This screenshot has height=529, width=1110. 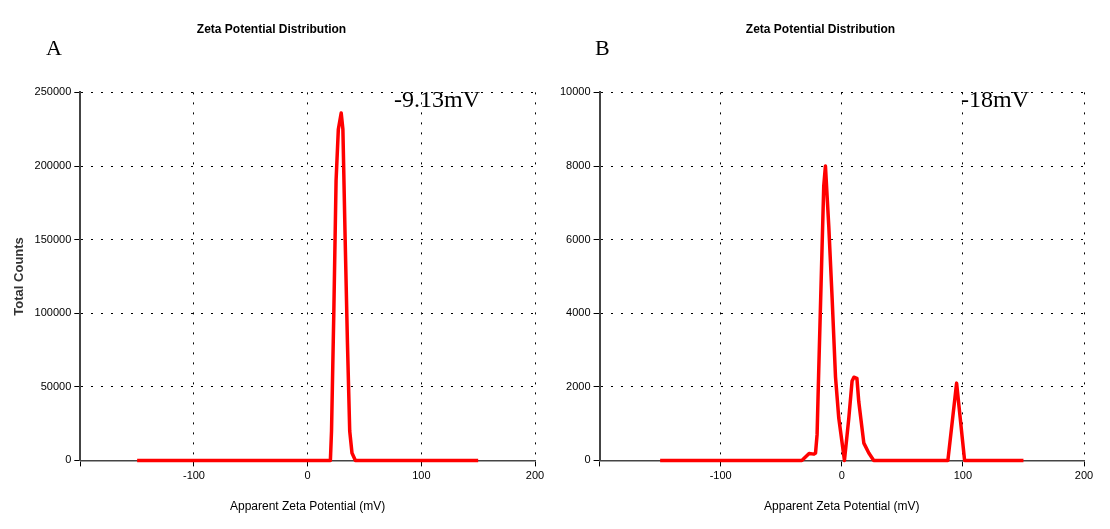 What do you see at coordinates (53, 91) in the screenshot?
I see `y-tick-label: 250000` at bounding box center [53, 91].